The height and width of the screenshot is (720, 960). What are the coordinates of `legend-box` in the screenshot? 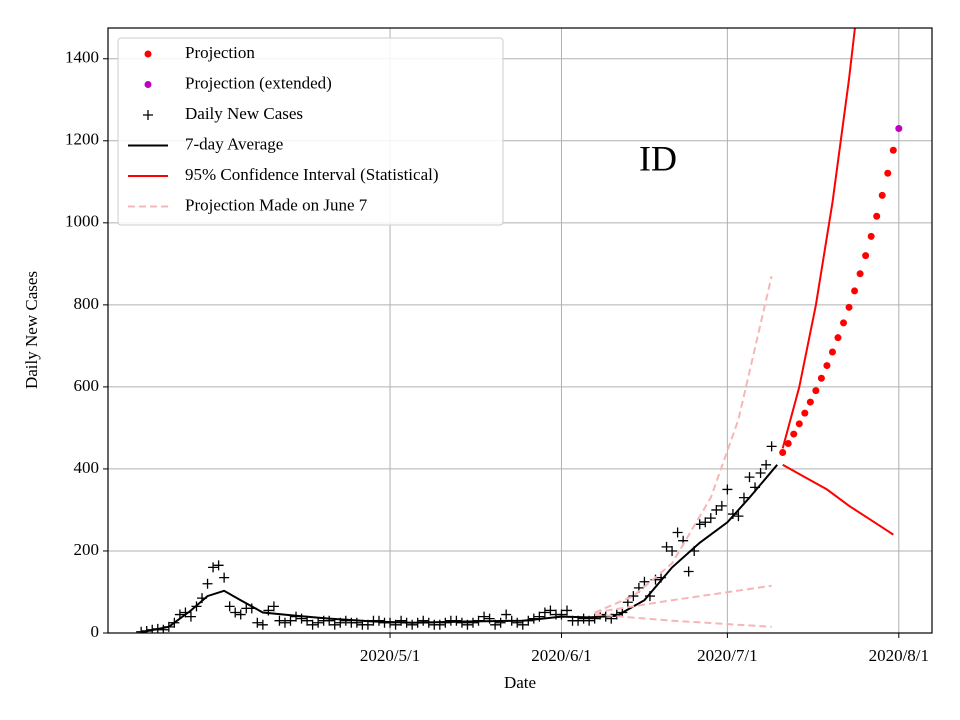 It's located at (310, 131).